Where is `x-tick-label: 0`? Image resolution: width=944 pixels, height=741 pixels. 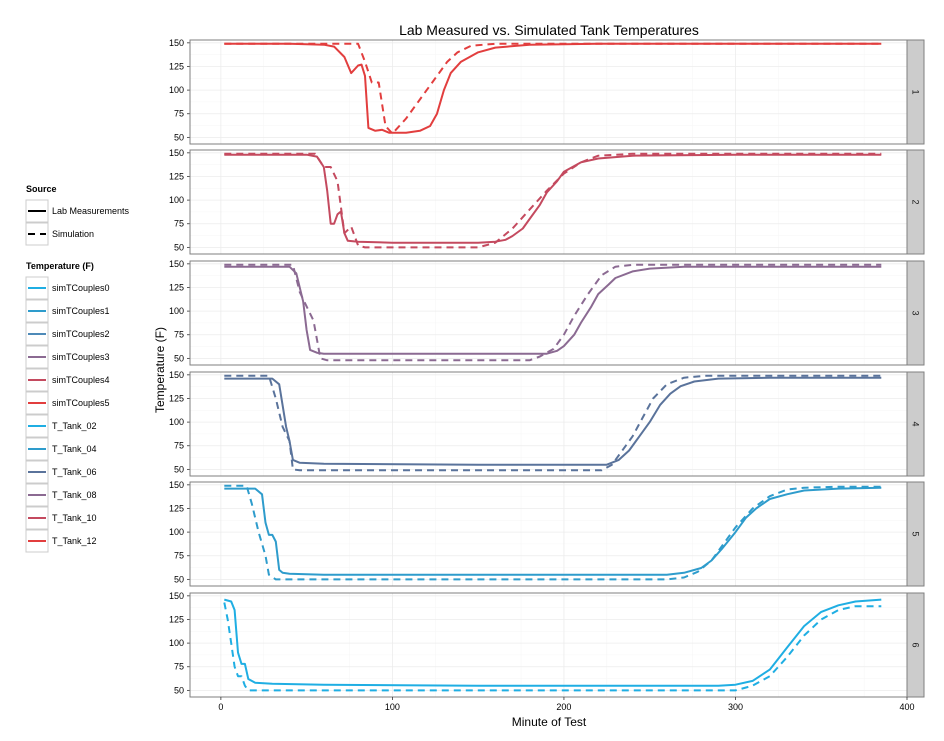
x-tick-label: 0 is located at coordinates (220, 707).